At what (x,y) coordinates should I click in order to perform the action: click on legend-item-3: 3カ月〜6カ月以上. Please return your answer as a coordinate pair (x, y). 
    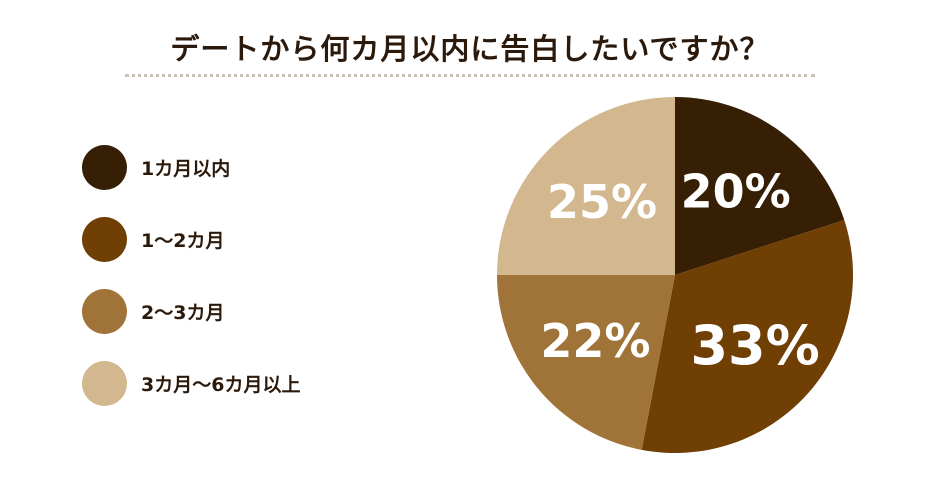
    Looking at the image, I should click on (191, 383).